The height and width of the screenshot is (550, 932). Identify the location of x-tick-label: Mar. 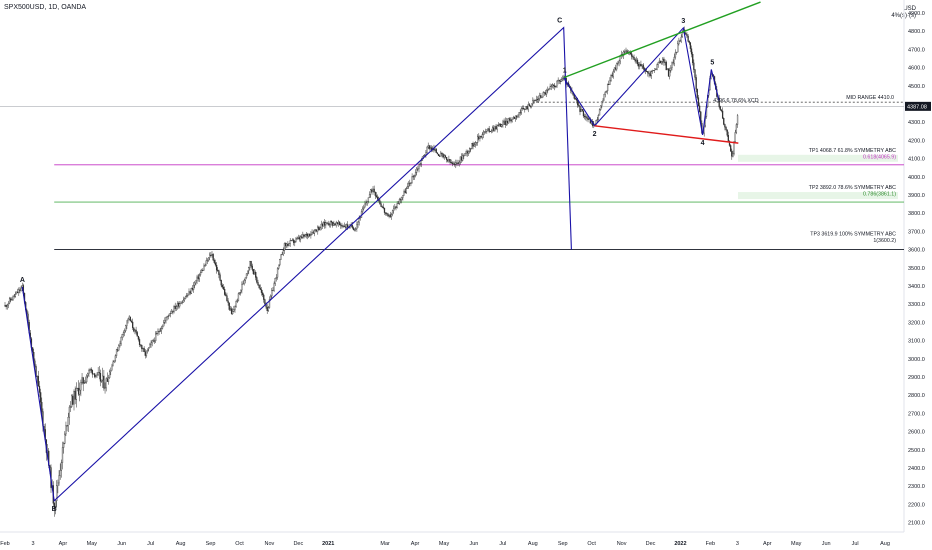
(385, 544).